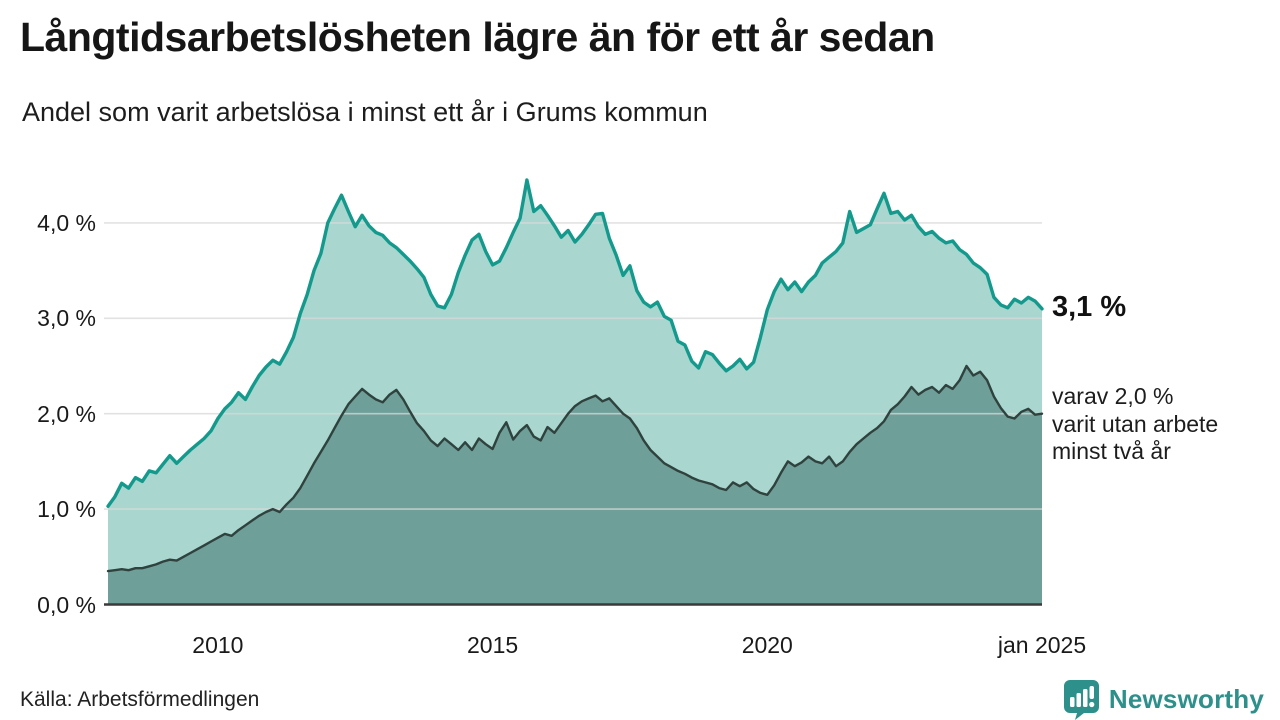 This screenshot has height=720, width=1280. Describe the element at coordinates (1111, 451) in the screenshot. I see `secondary-label-line3: minst två år` at that location.